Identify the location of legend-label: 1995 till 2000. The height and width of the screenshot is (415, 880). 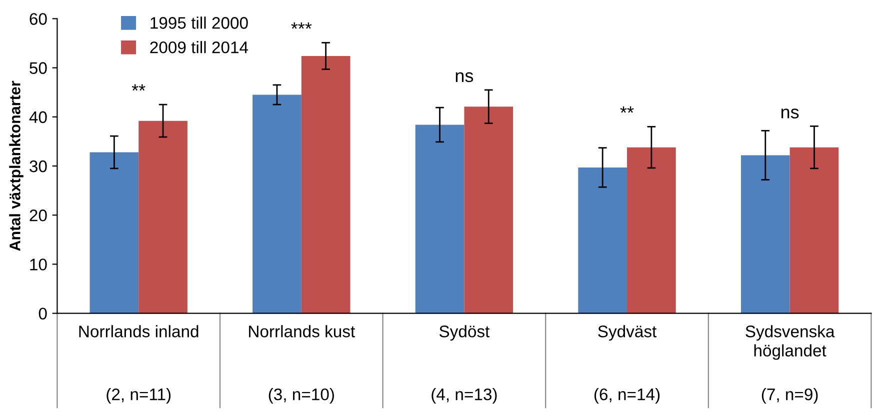
(199, 22).